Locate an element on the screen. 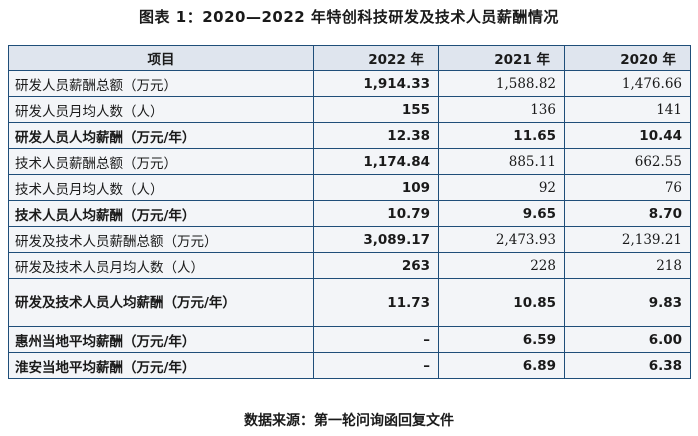 This screenshot has width=698, height=436. table-row: 技术人员月均人数（人） 109 92 76 is located at coordinates (349, 187).